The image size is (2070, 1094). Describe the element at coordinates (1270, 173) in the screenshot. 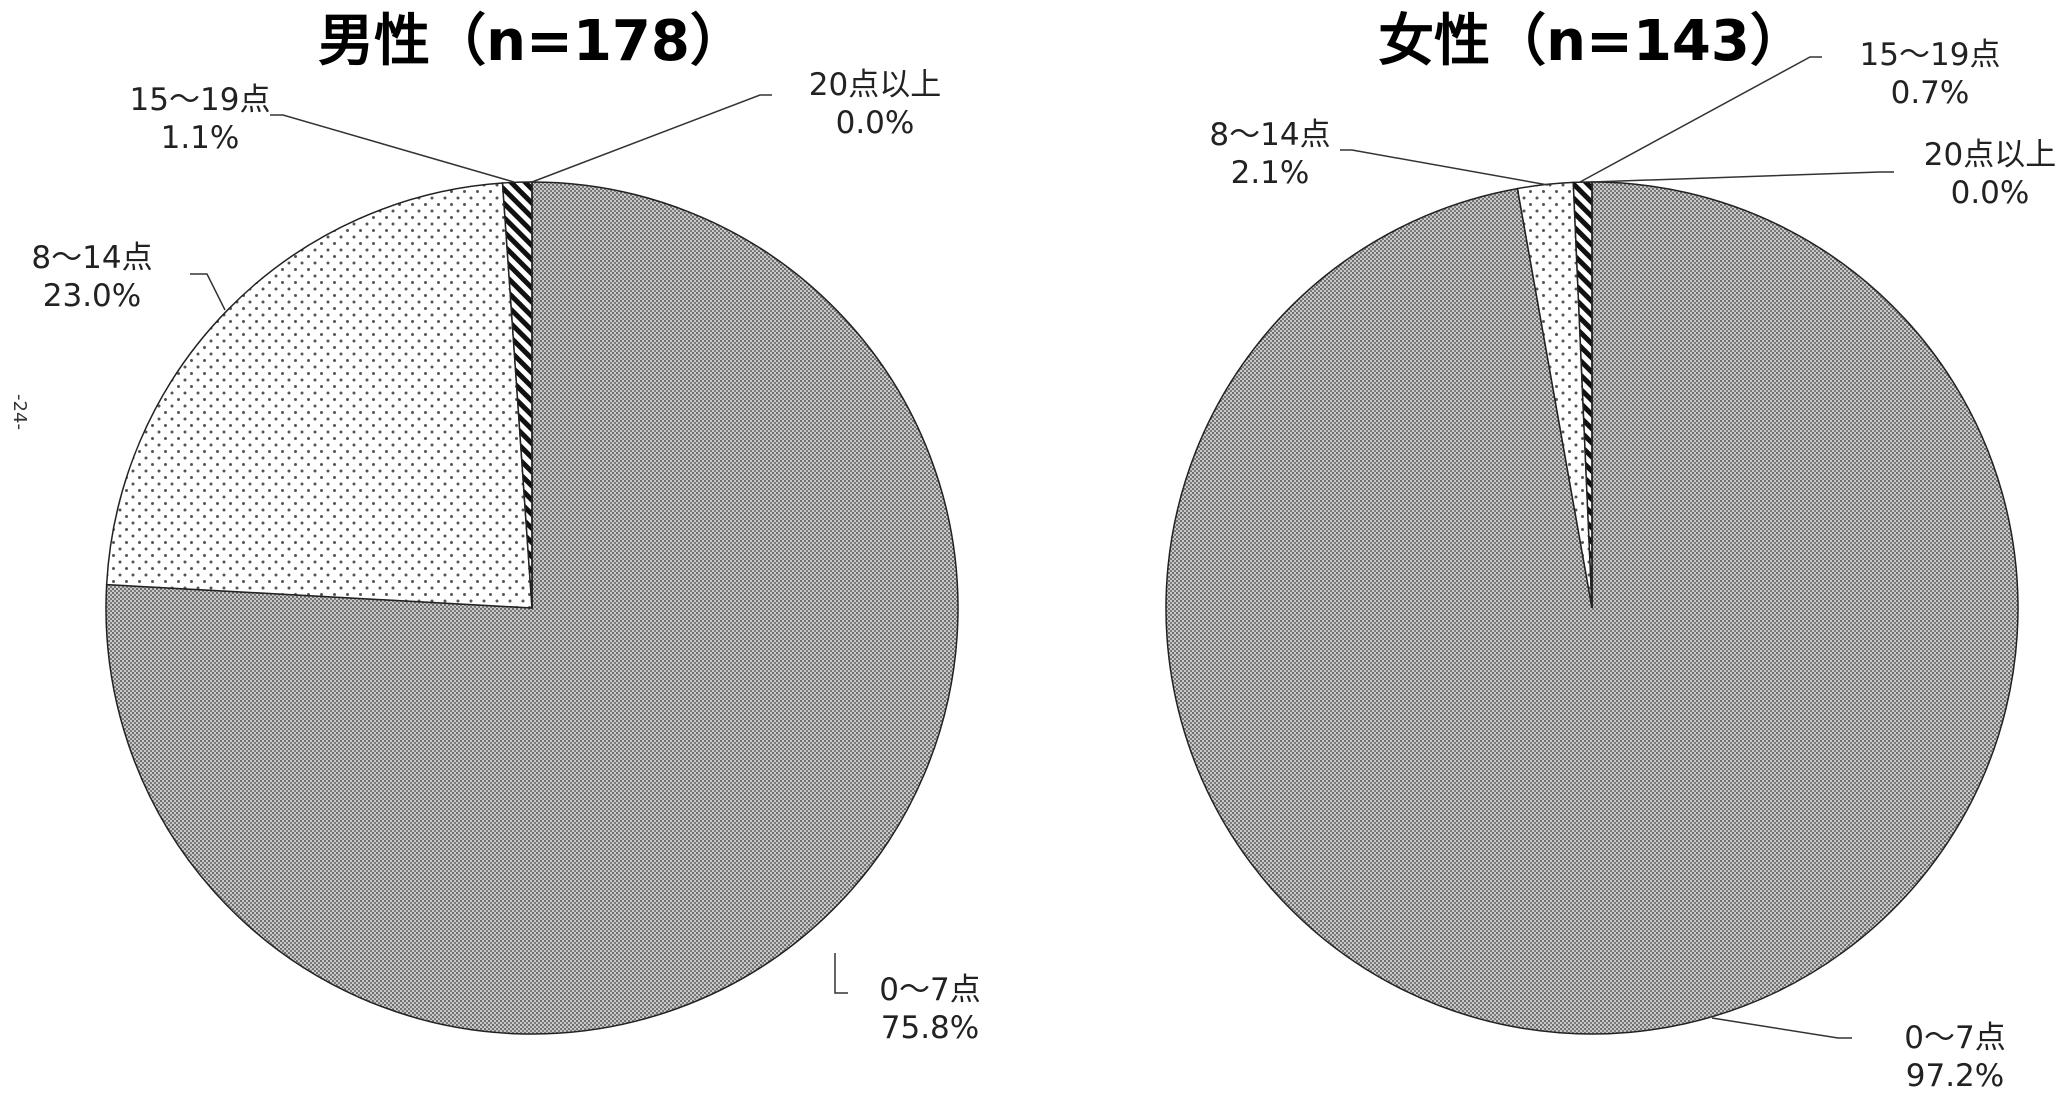

I see `percent-label: 2.1%` at that location.